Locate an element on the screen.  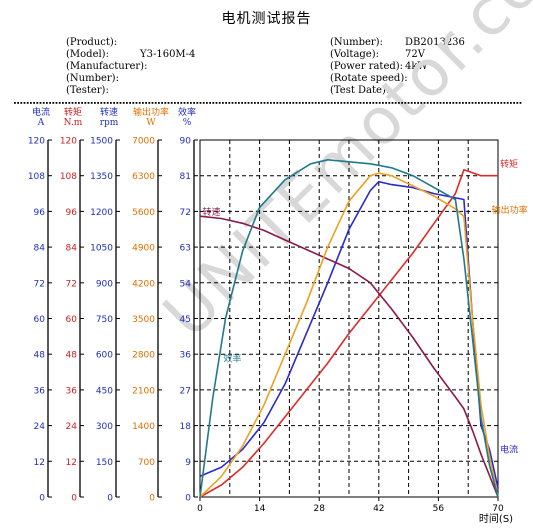
x-tick-label: 28 is located at coordinates (319, 509).